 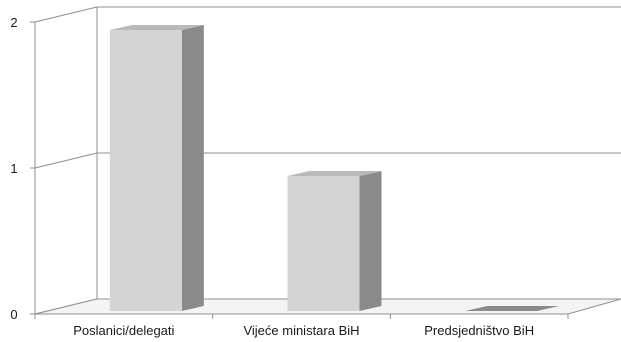 I want to click on x-tick-label: Predsjedništvo BiH, so click(x=479, y=330).